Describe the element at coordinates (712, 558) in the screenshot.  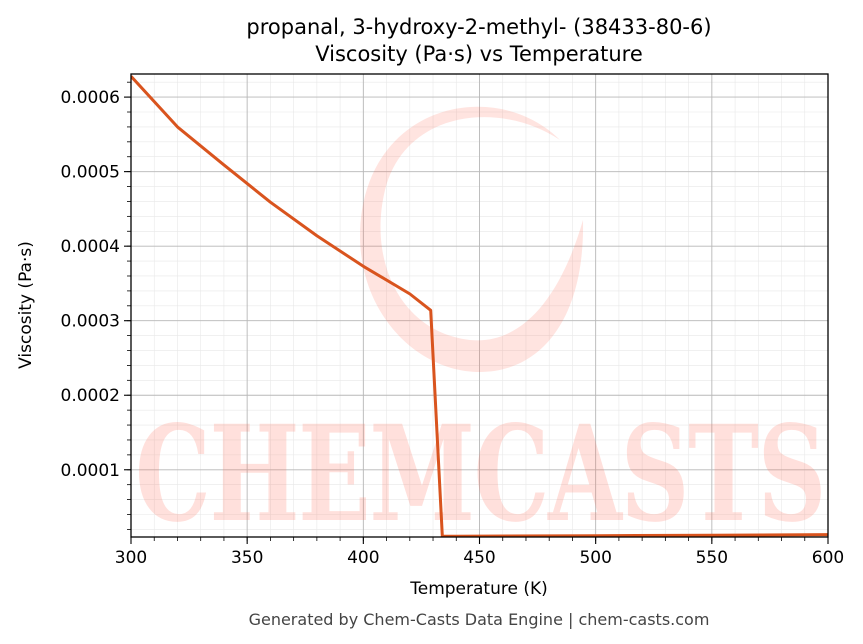
I see `x-tick-label: 550` at that location.